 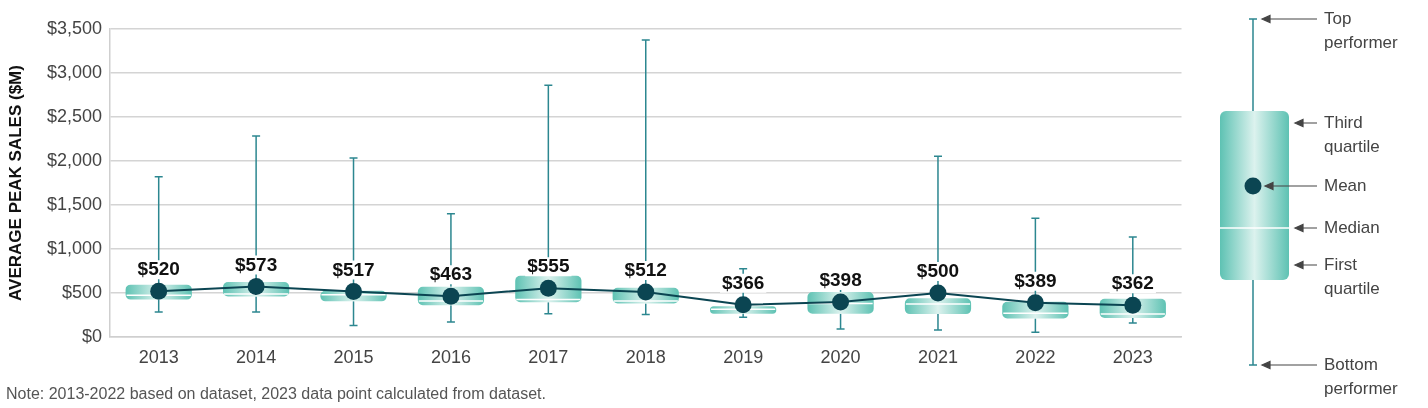 I want to click on text: Note: 2013-2022 based on dataset, 2023 data point calculated from dataset., so click(x=276, y=393).